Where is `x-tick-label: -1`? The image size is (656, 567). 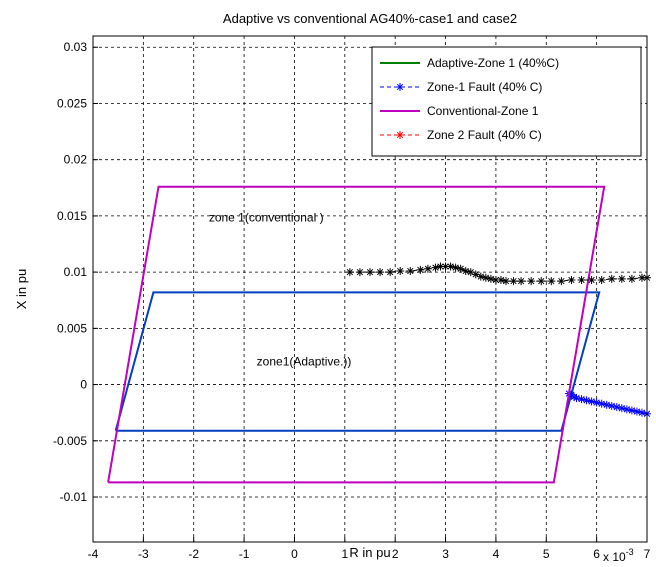
x-tick-label: -1 is located at coordinates (244, 554).